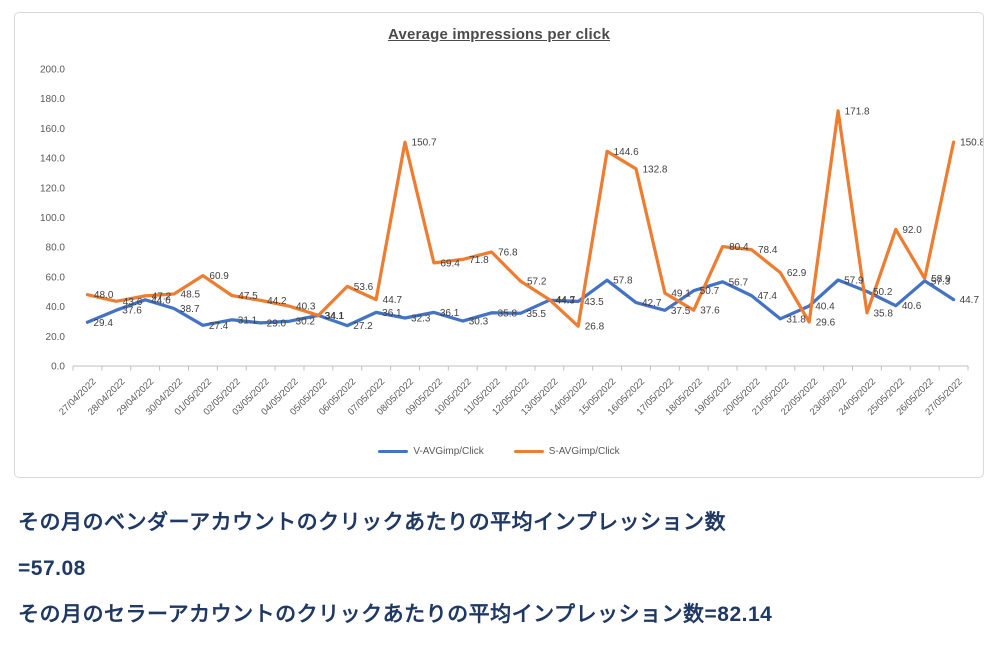 The height and width of the screenshot is (652, 1000). Describe the element at coordinates (104, 295) in the screenshot. I see `svg-text: 48.0` at that location.